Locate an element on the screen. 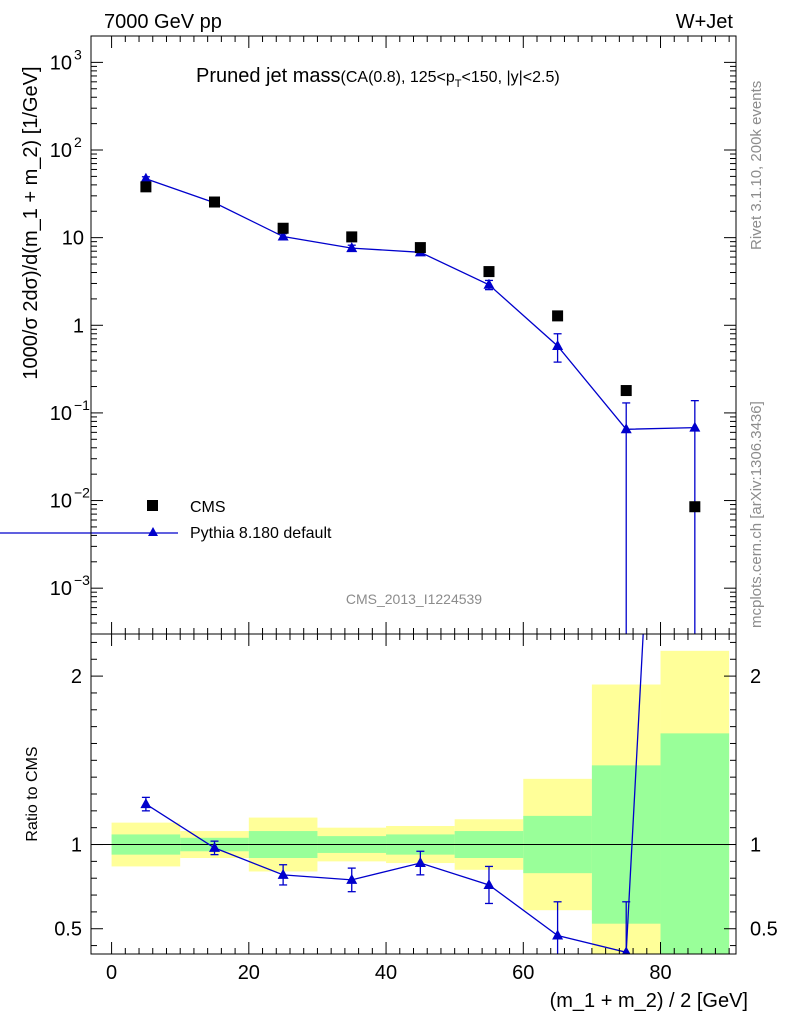  header-process-label: W+Jet is located at coordinates (705, 22).